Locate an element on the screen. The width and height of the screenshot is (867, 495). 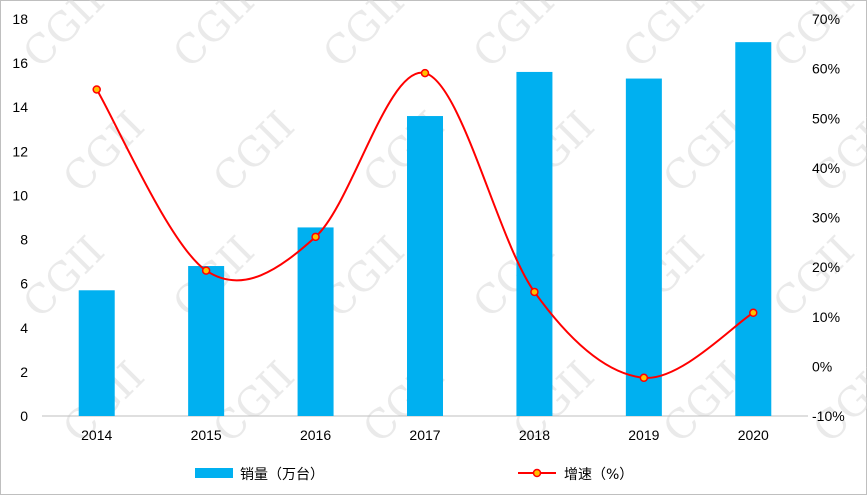
legend-sales-swatch is located at coordinates (214, 473).